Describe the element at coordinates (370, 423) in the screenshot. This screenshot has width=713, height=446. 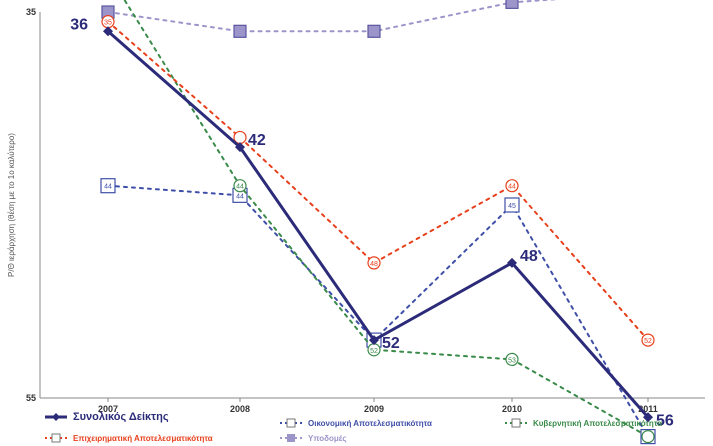
I see `legend-label: Οικονομική Αποτελεσματικότητα` at that location.